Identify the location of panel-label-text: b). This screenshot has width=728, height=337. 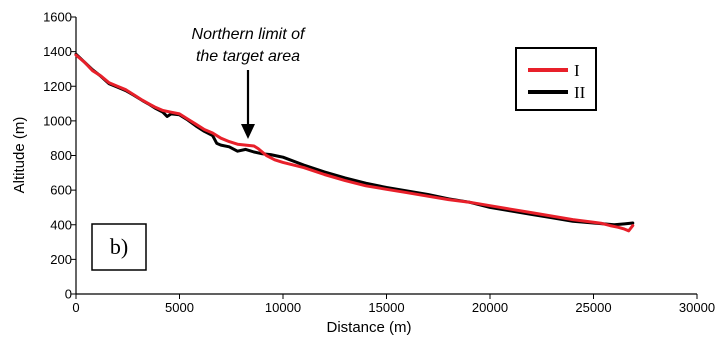
(119, 246).